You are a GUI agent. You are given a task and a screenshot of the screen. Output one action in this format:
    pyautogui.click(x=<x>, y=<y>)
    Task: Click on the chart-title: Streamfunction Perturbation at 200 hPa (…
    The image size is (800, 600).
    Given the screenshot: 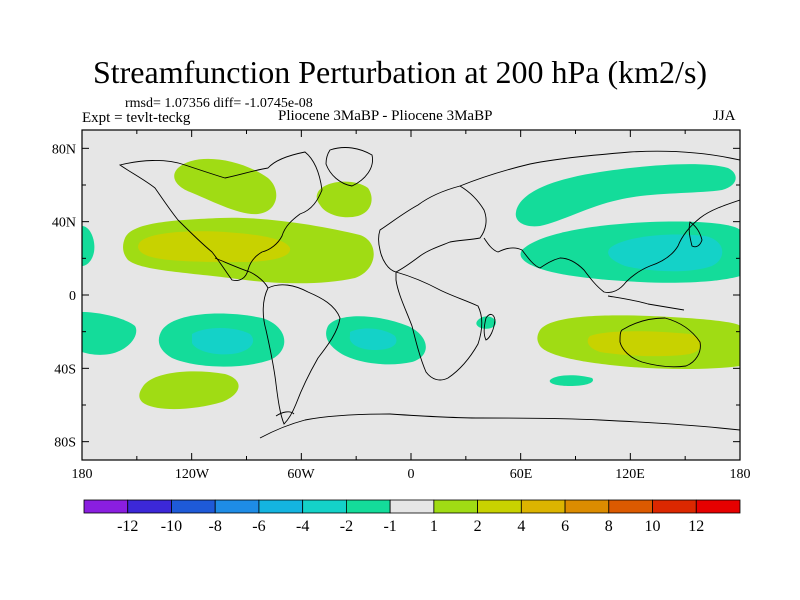 What is the action you would take?
    pyautogui.click(x=400, y=72)
    